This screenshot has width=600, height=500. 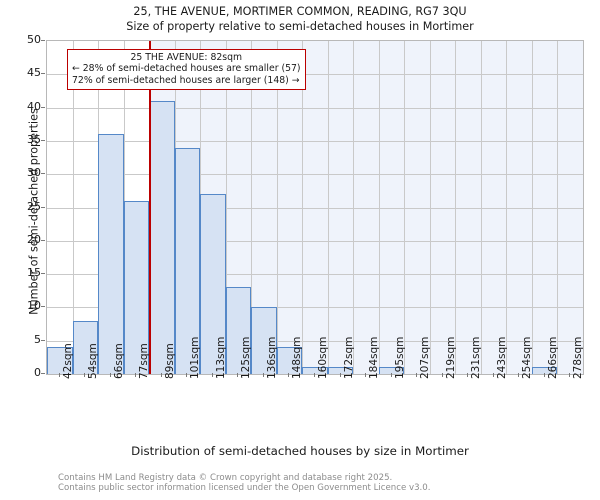 What do you see at coordinates (349, 357) in the screenshot?
I see `x-axis-tick-label: 172sqm` at bounding box center [349, 357].